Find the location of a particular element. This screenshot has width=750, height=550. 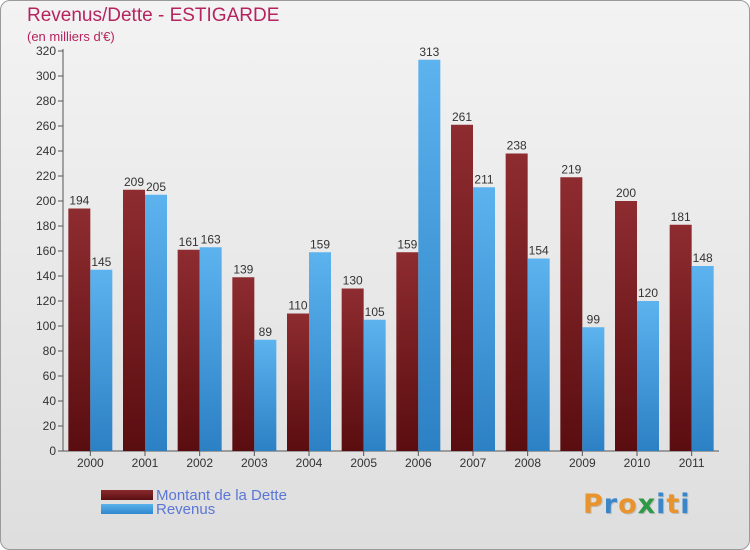

y-tick-label: 300 is located at coordinates (46, 76).